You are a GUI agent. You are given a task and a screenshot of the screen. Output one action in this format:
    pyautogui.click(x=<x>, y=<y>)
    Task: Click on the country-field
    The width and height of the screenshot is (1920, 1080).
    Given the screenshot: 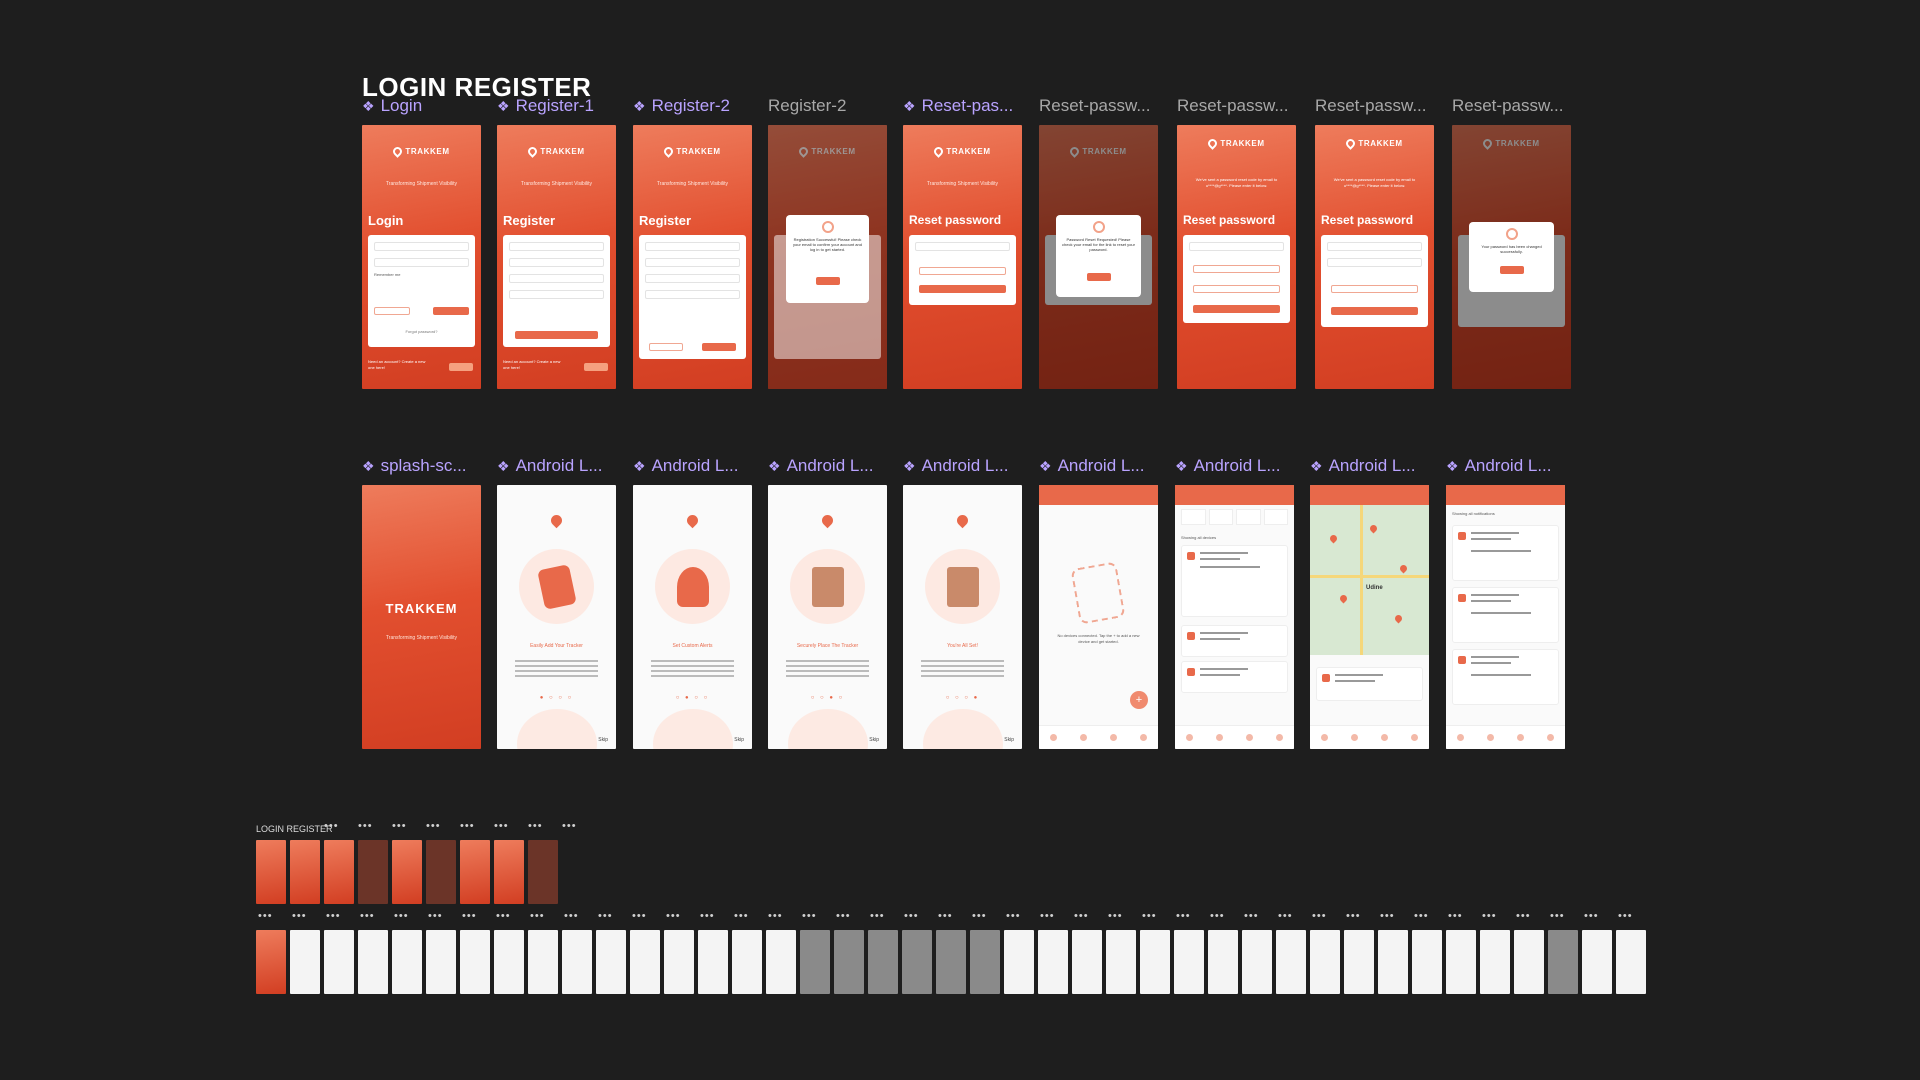 What is the action you would take?
    pyautogui.click(x=692, y=278)
    